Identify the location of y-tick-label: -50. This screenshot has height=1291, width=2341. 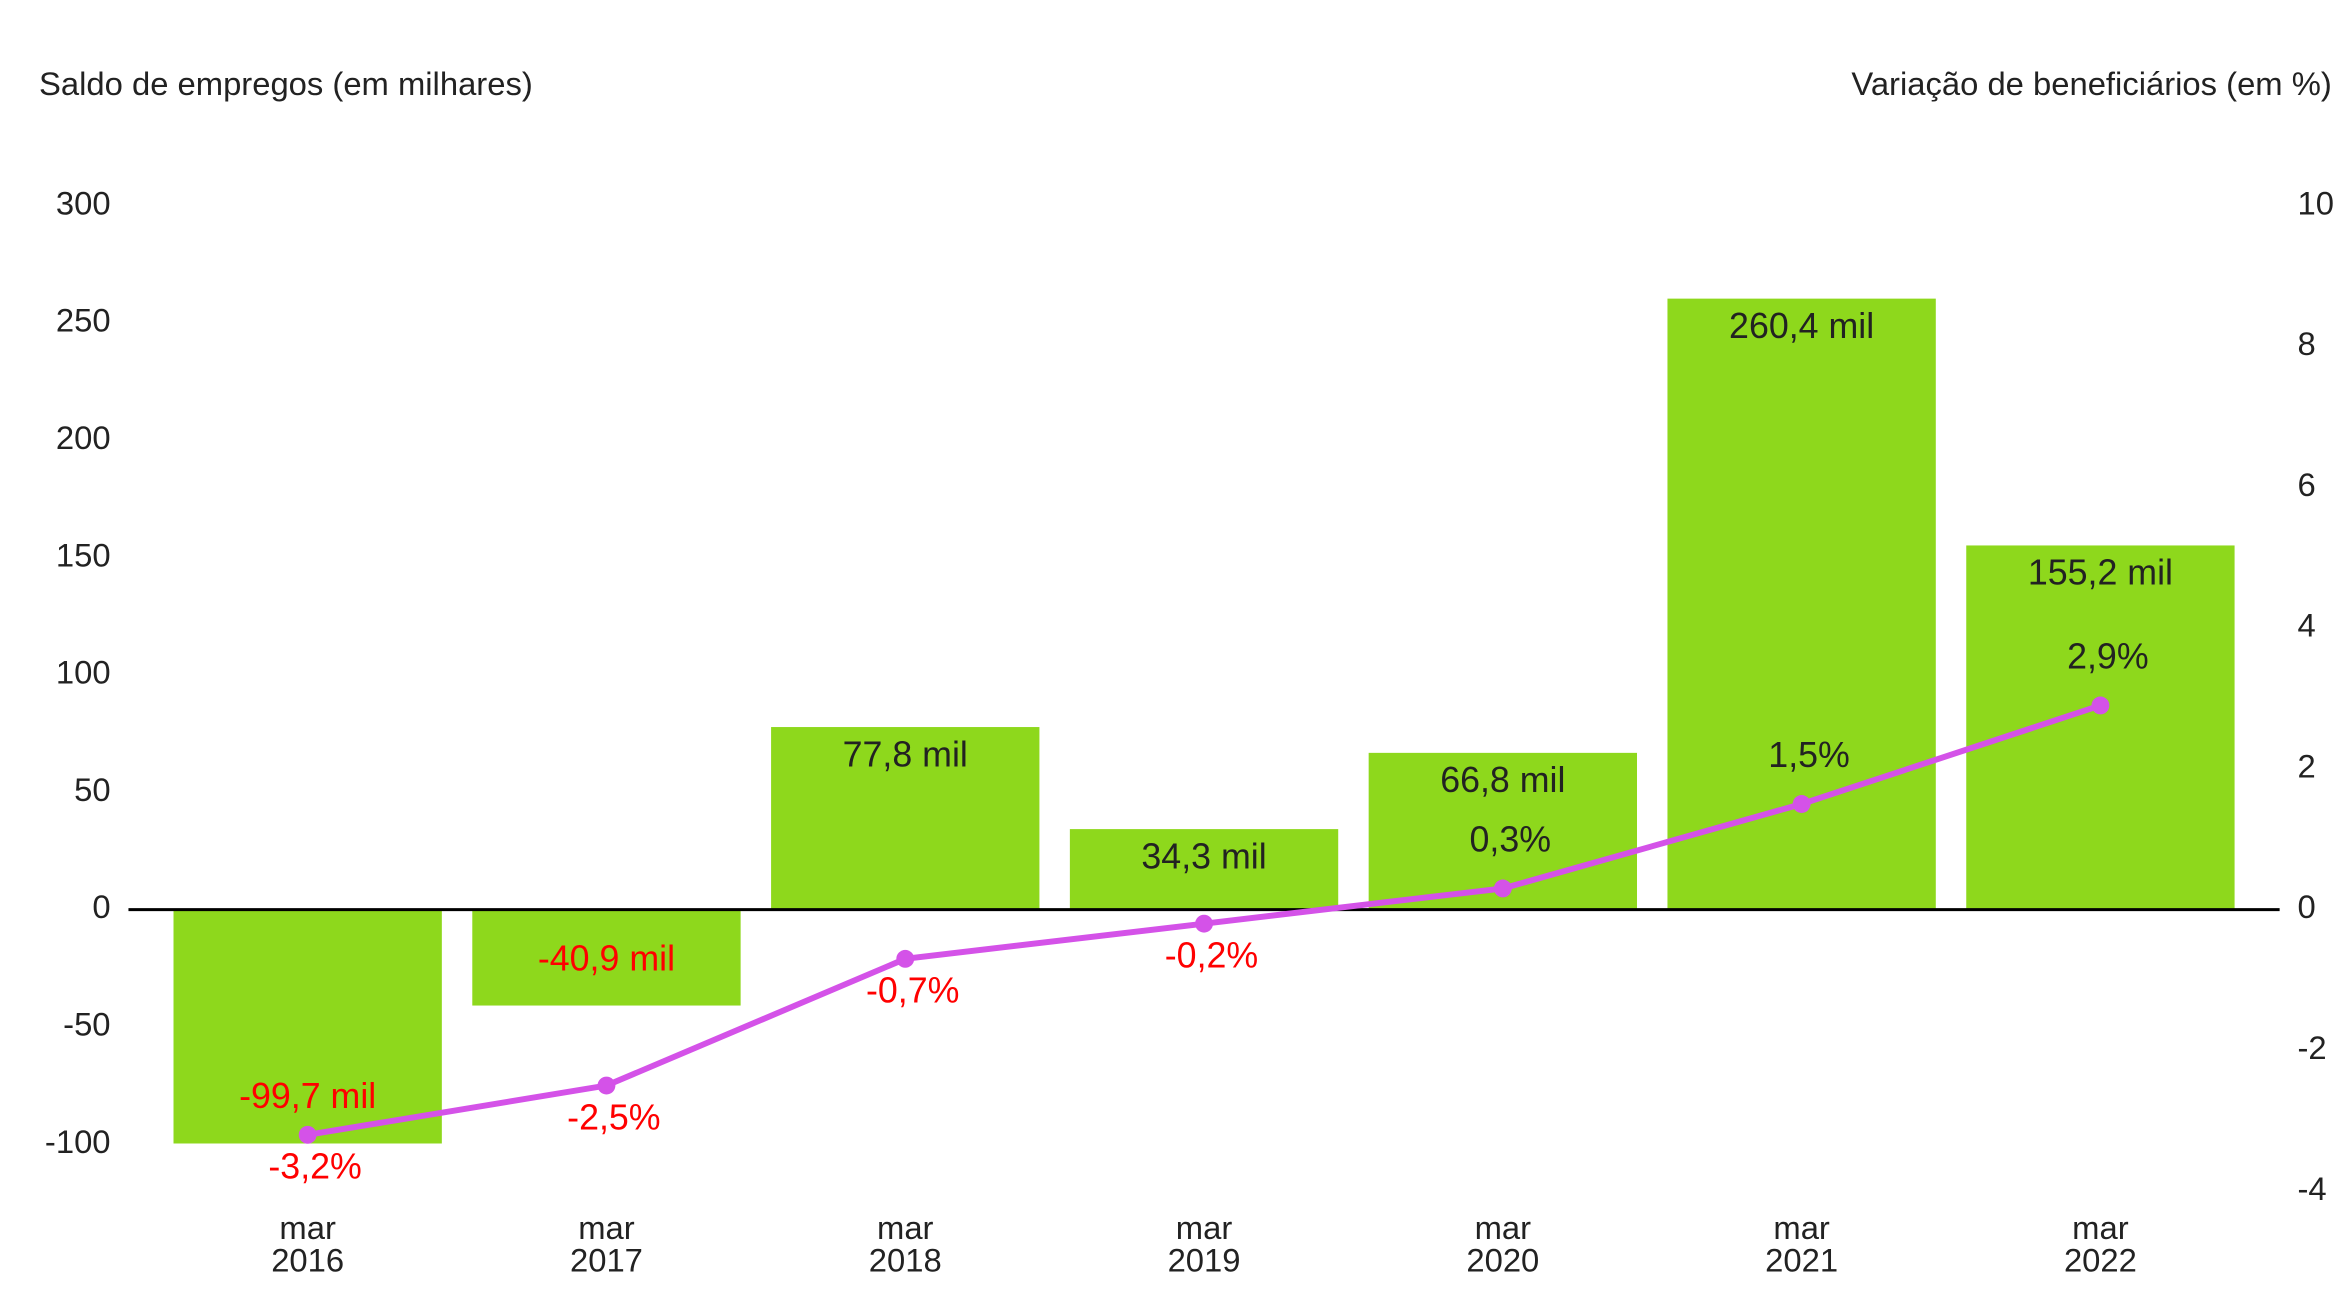
(86, 1024).